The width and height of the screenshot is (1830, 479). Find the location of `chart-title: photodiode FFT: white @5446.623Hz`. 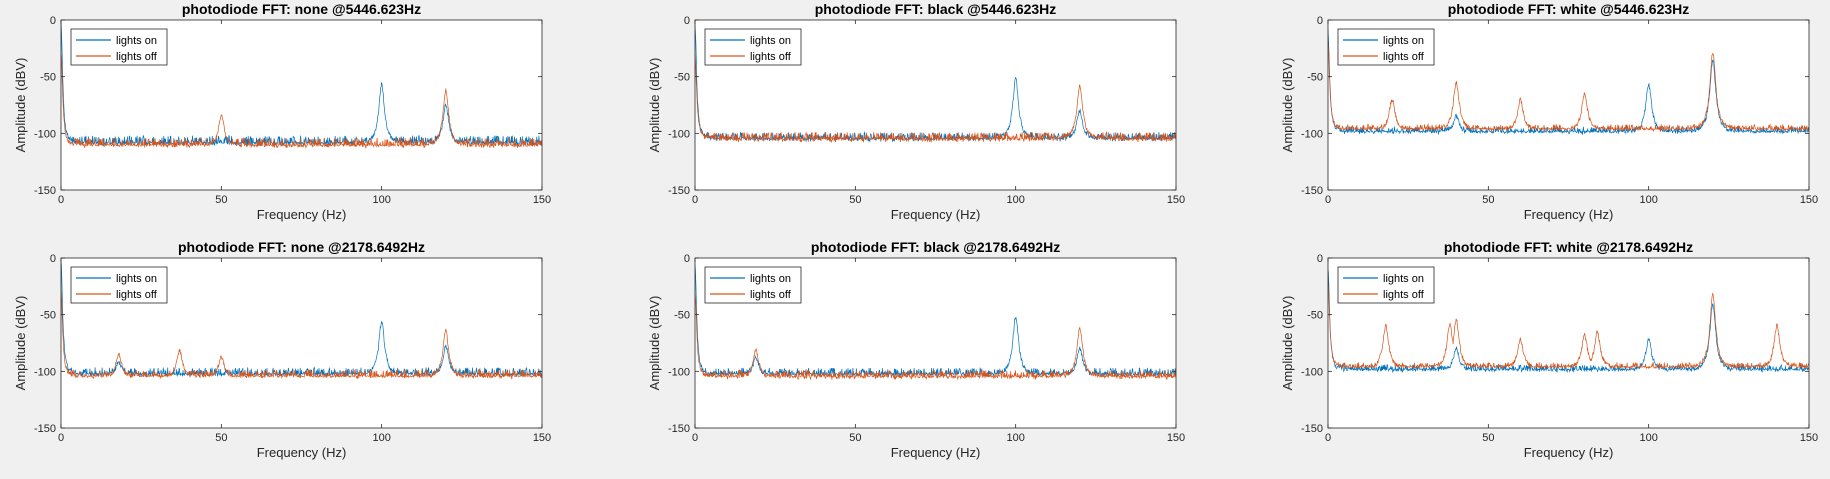

chart-title: photodiode FFT: white @5446.623Hz is located at coordinates (1569, 9).